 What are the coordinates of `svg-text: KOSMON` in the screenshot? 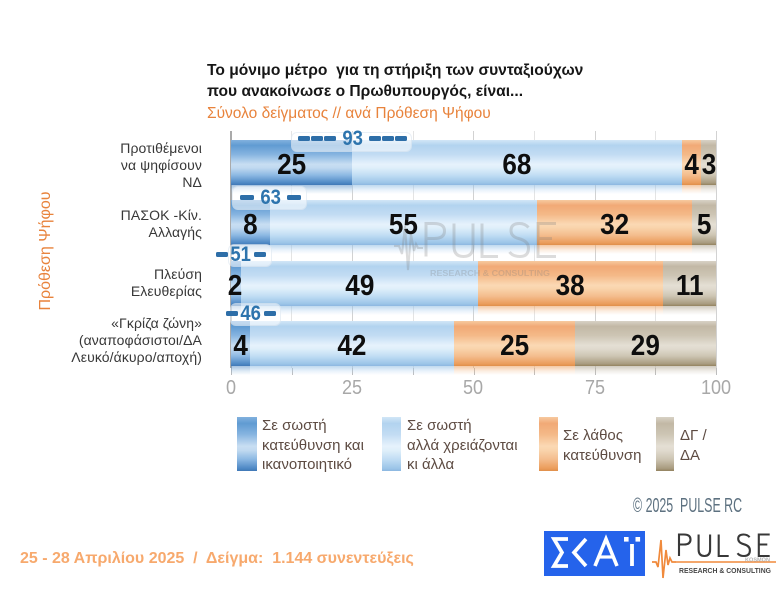 It's located at (757, 561).